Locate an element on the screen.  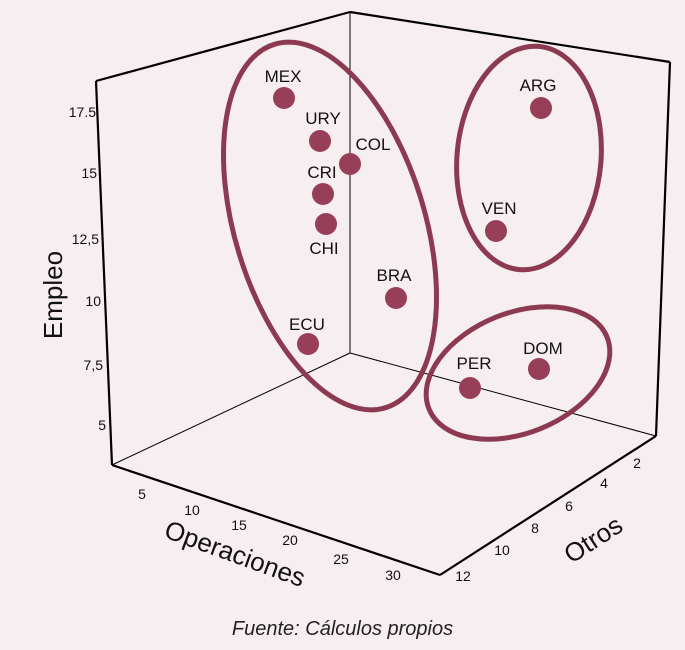
data-point-per is located at coordinates (470, 388).